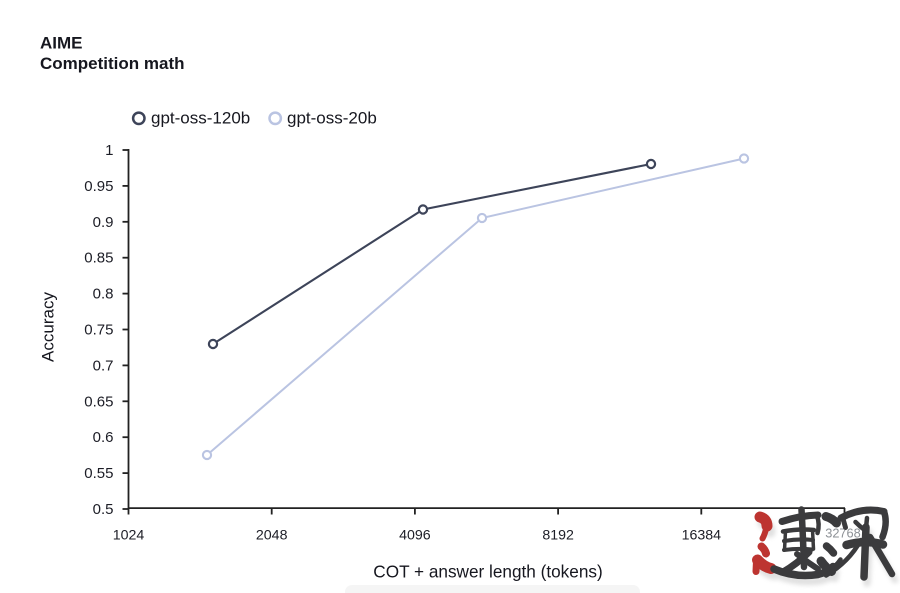  What do you see at coordinates (103, 509) in the screenshot?
I see `svg-text: 0.5` at bounding box center [103, 509].